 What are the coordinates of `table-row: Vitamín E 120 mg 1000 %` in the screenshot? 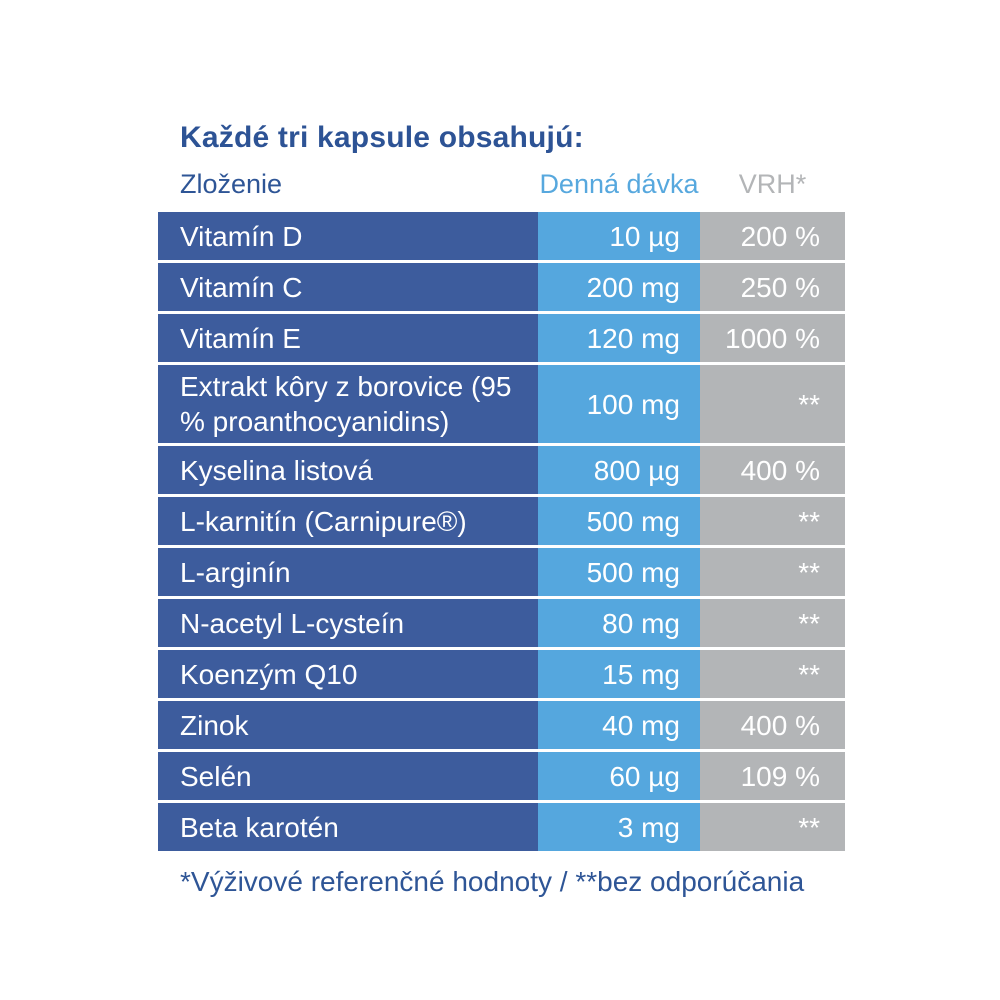 It's located at (501, 339).